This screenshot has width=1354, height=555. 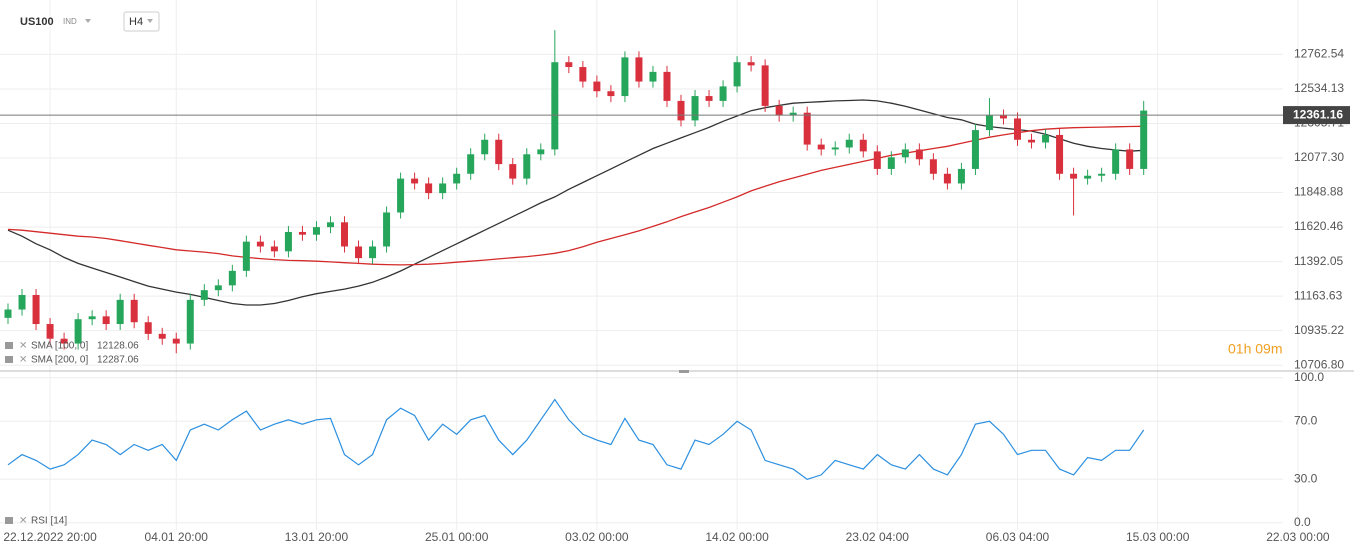 What do you see at coordinates (59, 360) in the screenshot?
I see `legend-name: SMA [200, 0]` at bounding box center [59, 360].